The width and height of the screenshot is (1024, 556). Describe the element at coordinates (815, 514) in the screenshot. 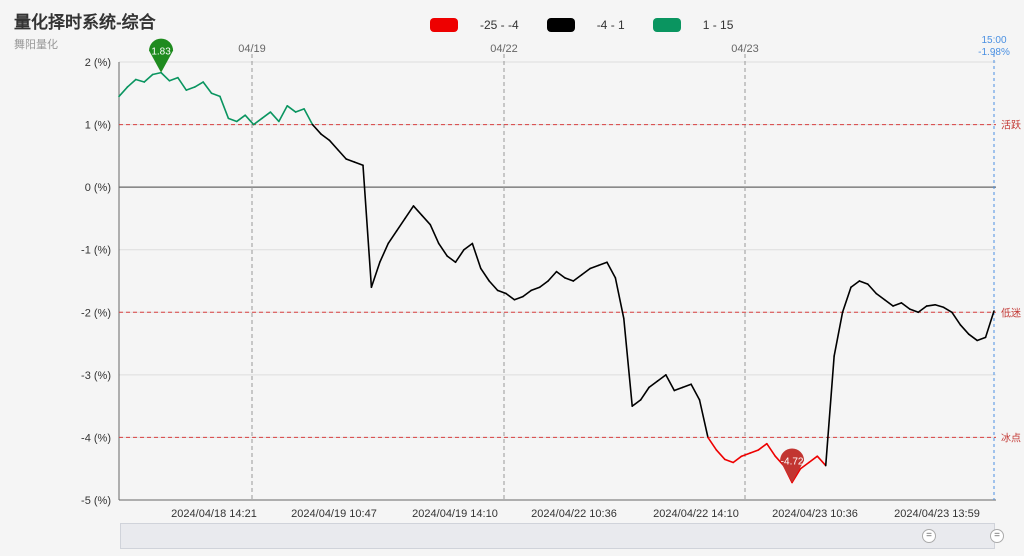

I see `x-tick-label: 2024/04/23 10:36` at that location.